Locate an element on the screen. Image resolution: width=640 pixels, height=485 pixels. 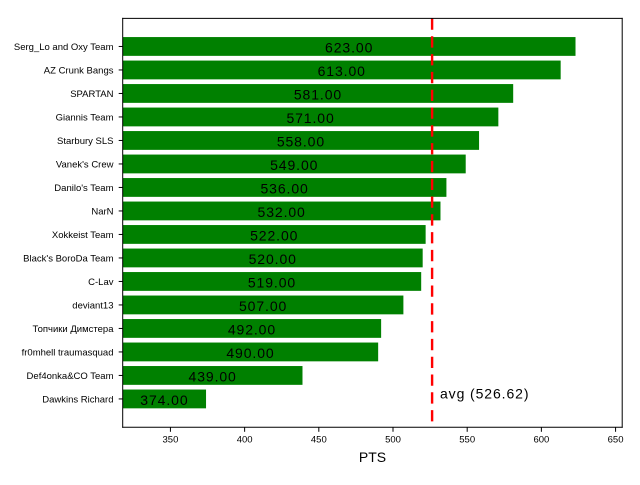
svg-text: Xokkeist Team is located at coordinates (83, 235).